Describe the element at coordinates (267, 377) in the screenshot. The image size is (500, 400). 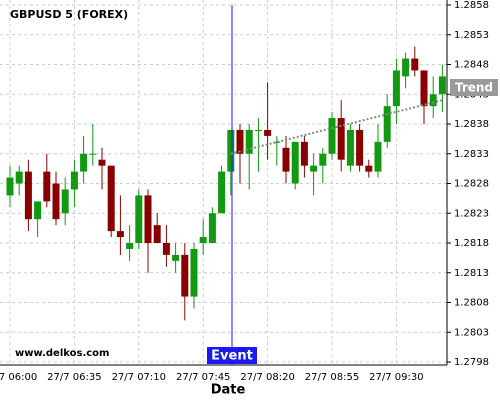
I see `x-tick-label: 27/7 08:20` at that location.